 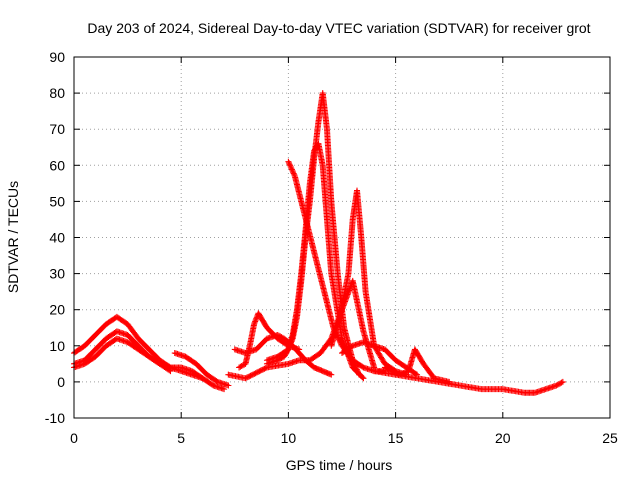 What do you see at coordinates (396, 438) in the screenshot?
I see `x-tick-label: 15` at bounding box center [396, 438].